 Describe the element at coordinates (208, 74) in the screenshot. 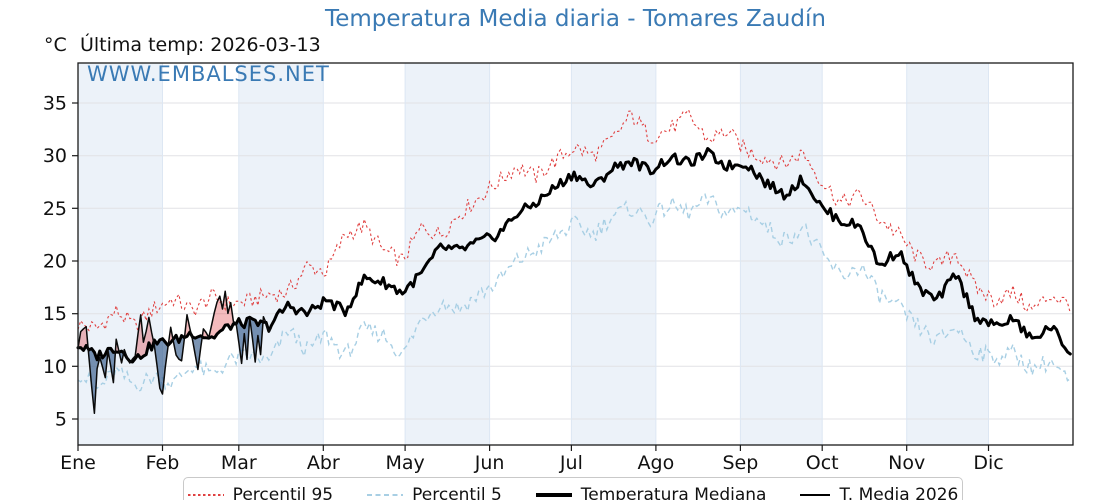

I see `watermark: WWW.EMBALSES.NET` at that location.